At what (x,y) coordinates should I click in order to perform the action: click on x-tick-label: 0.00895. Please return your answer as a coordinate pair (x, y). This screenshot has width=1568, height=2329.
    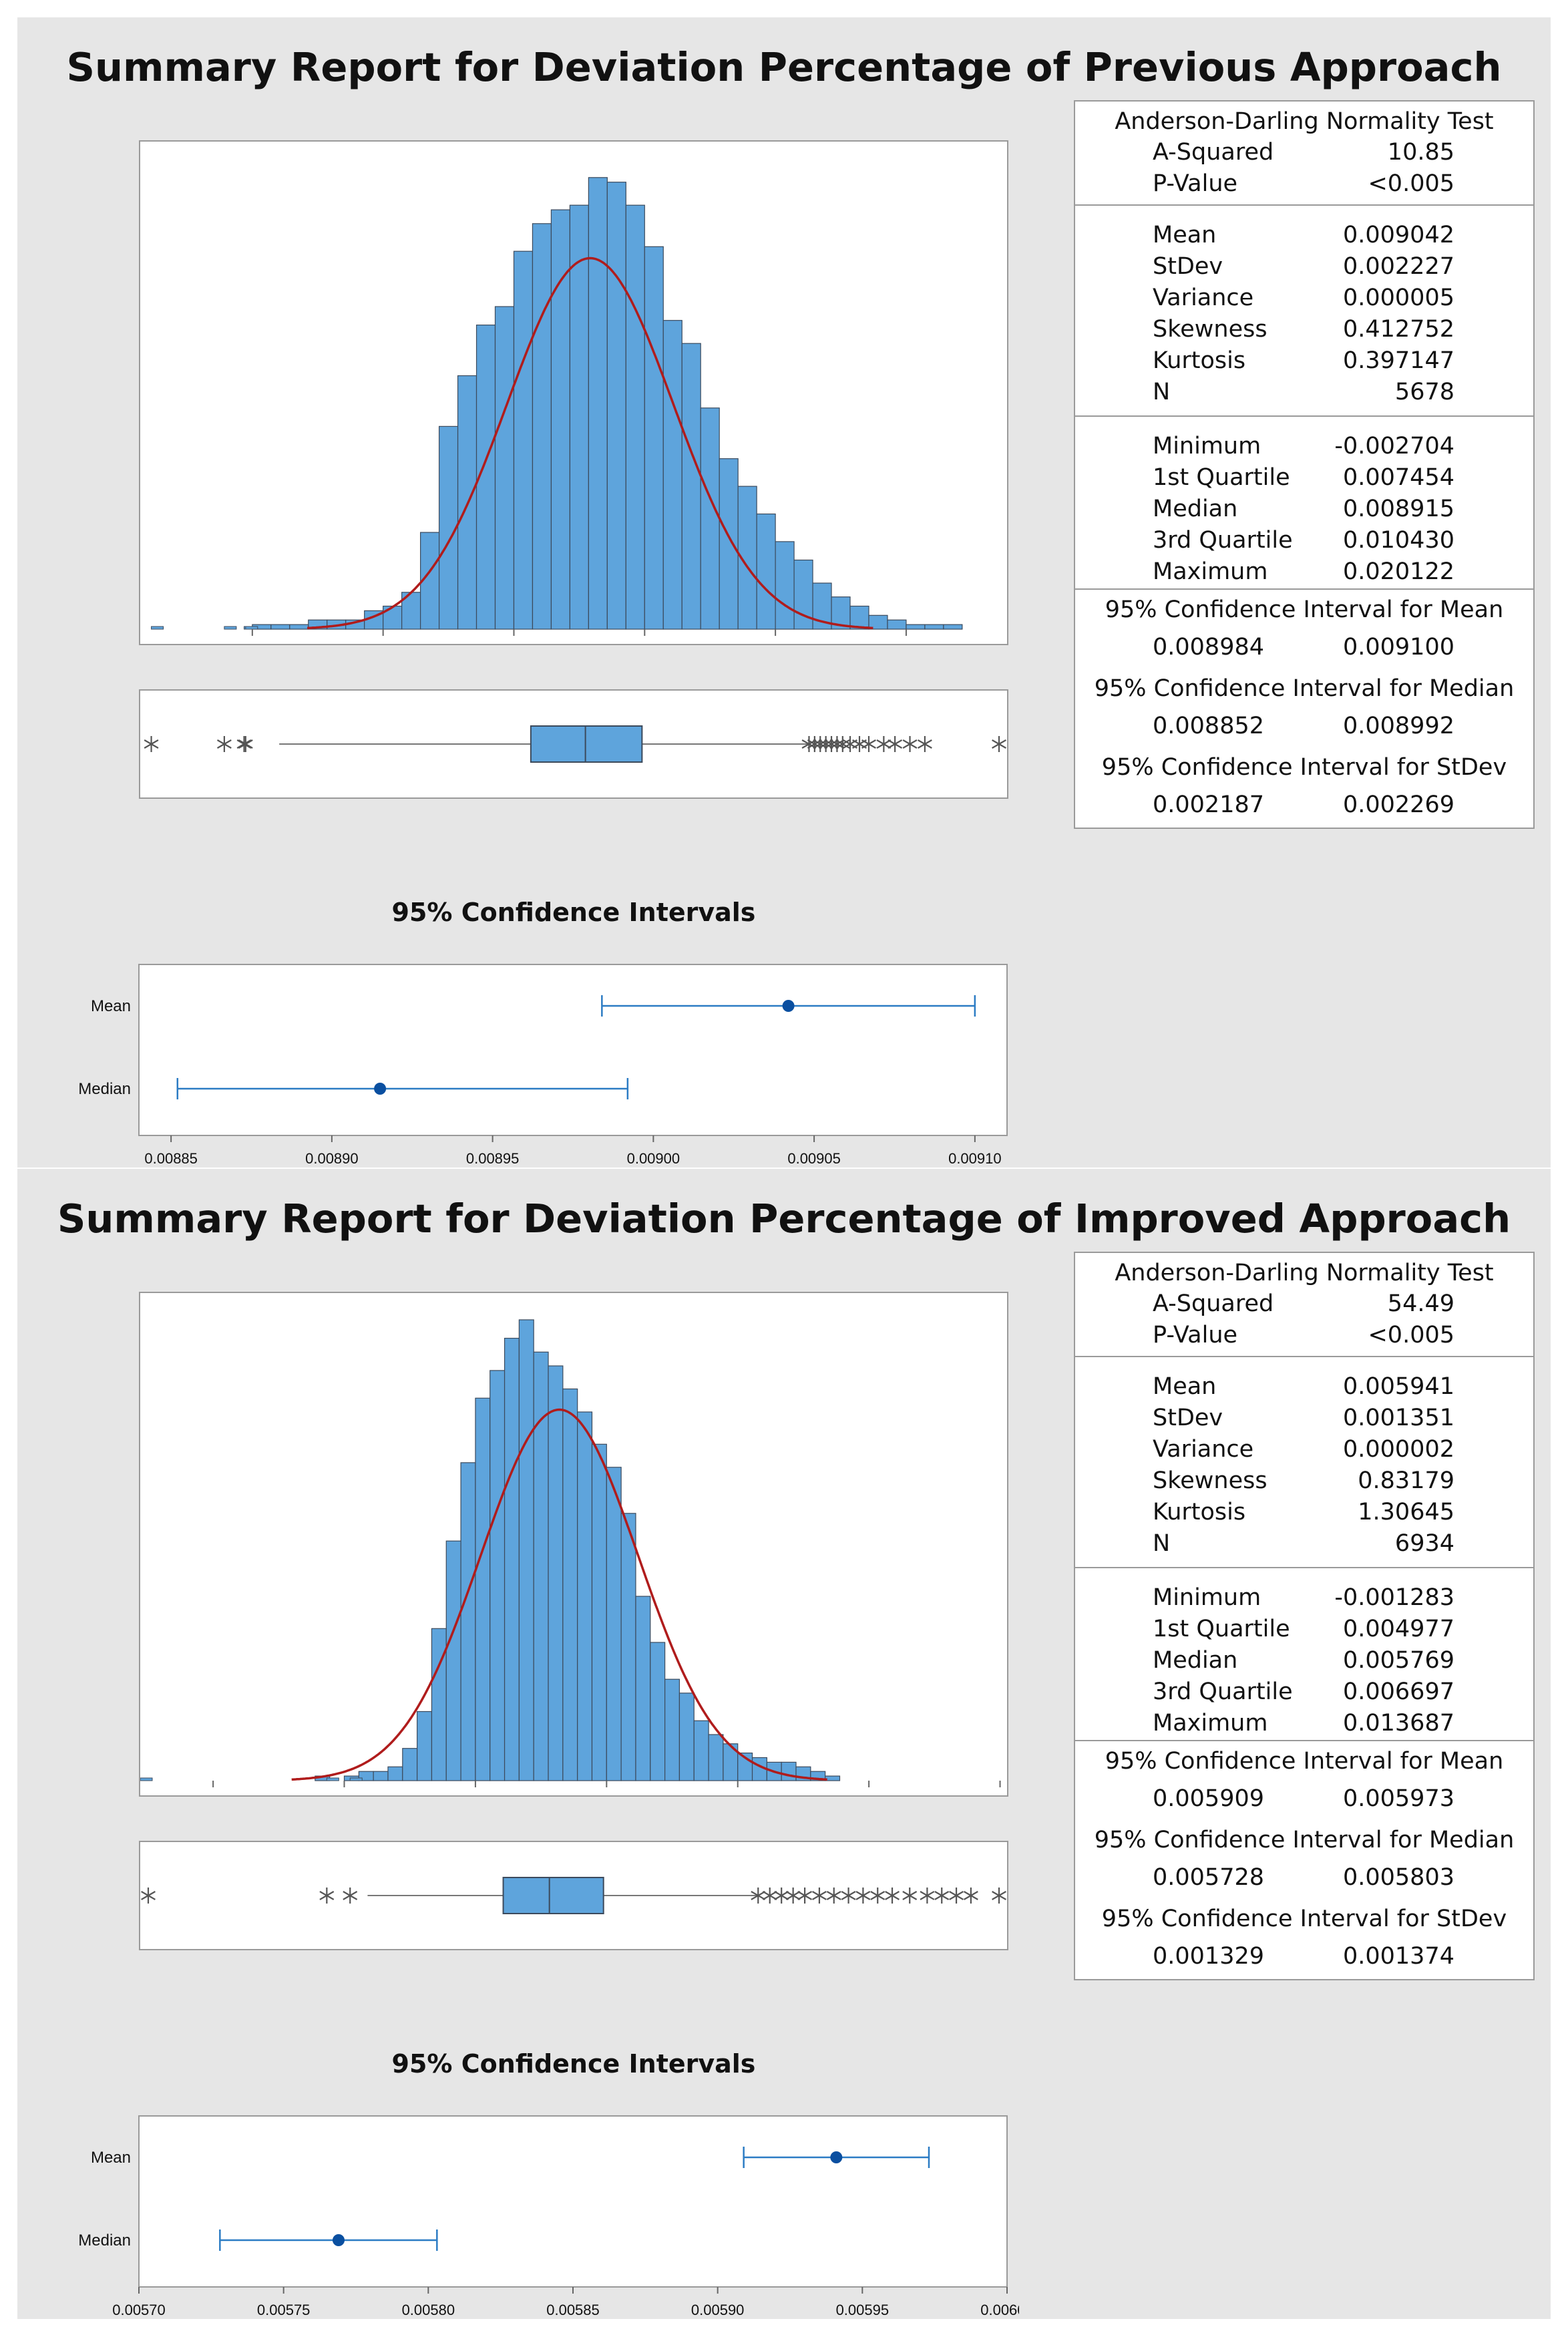
    Looking at the image, I should click on (493, 1158).